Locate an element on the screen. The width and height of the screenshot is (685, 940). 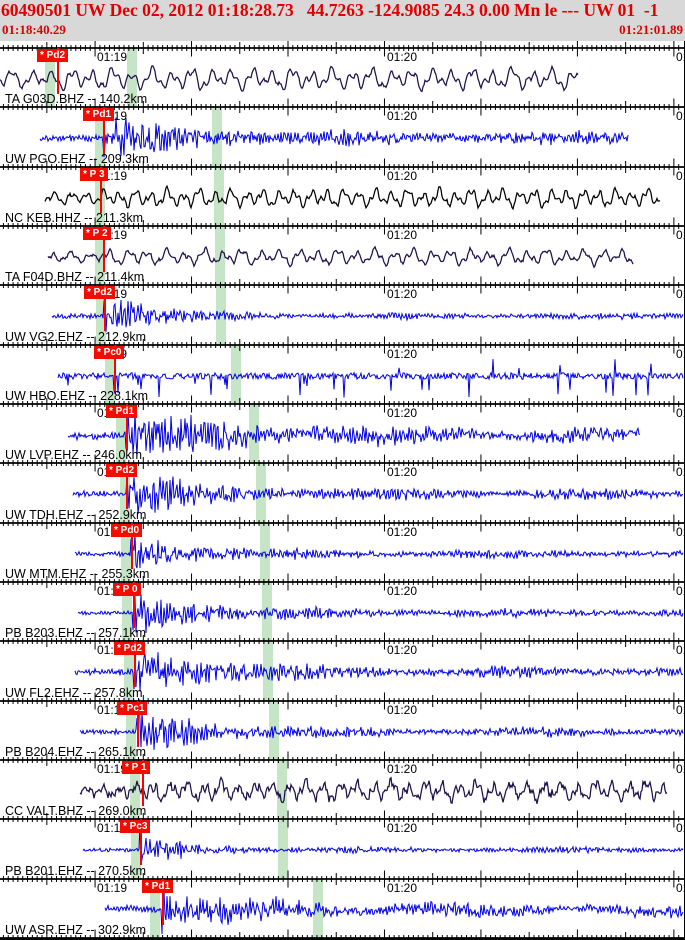
station-label: PB B204.EHZ -- 265.1km is located at coordinates (76, 751).